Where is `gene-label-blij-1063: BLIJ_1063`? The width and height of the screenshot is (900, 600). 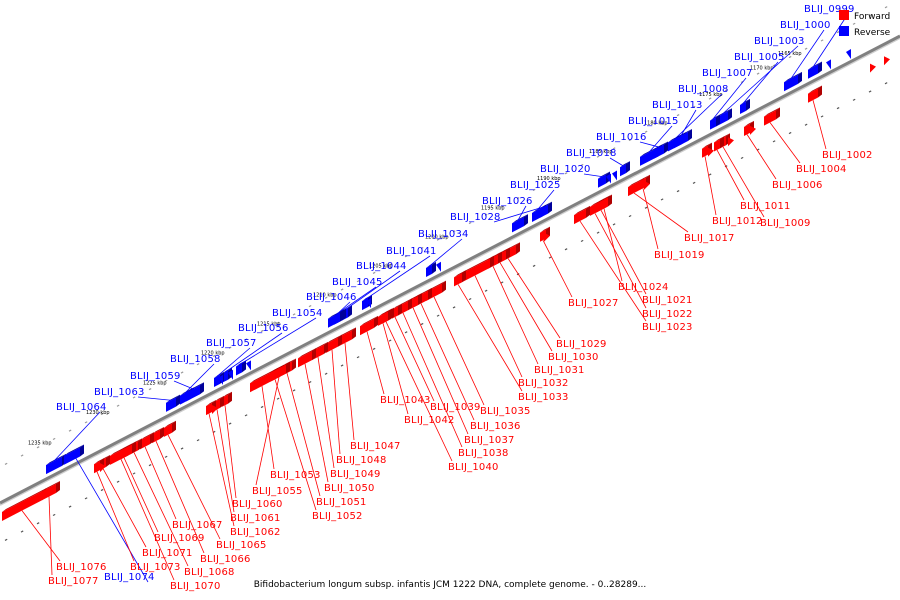 gene-label-blij-1063: BLIJ_1063 is located at coordinates (119, 392).